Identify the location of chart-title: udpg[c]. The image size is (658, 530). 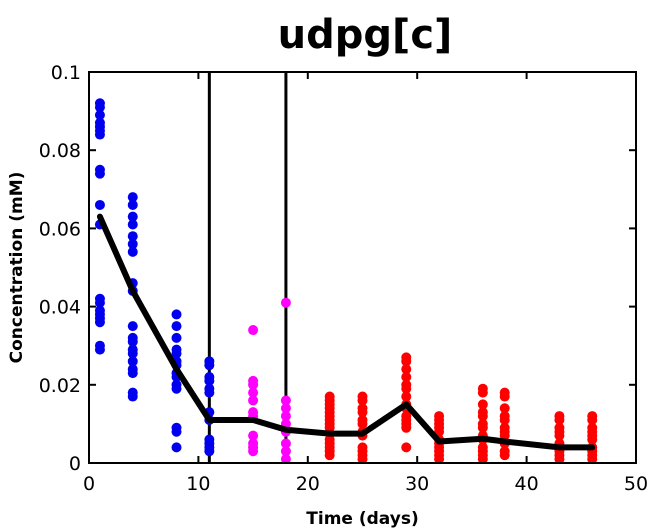
(365, 35).